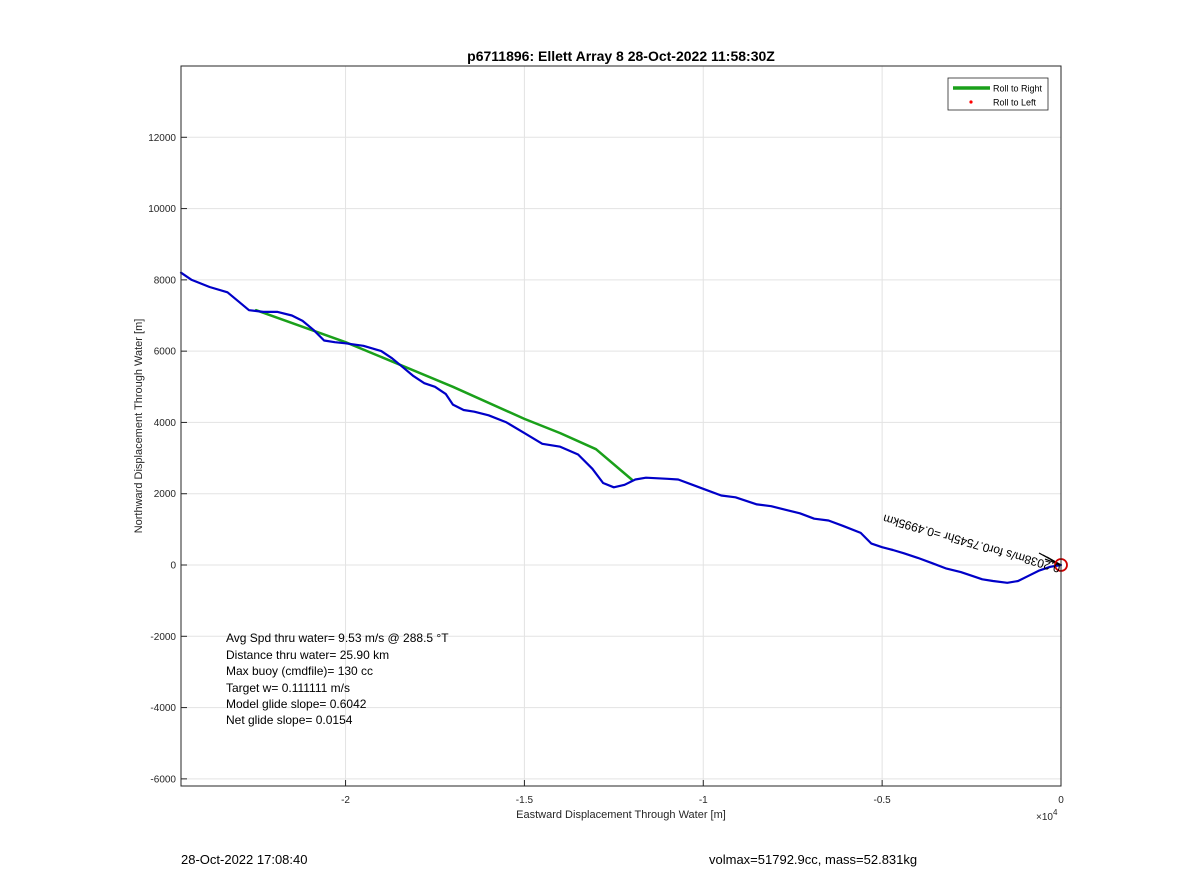  I want to click on stat-net-glide-slope: Net glide slope= 0.0154, so click(289, 720).